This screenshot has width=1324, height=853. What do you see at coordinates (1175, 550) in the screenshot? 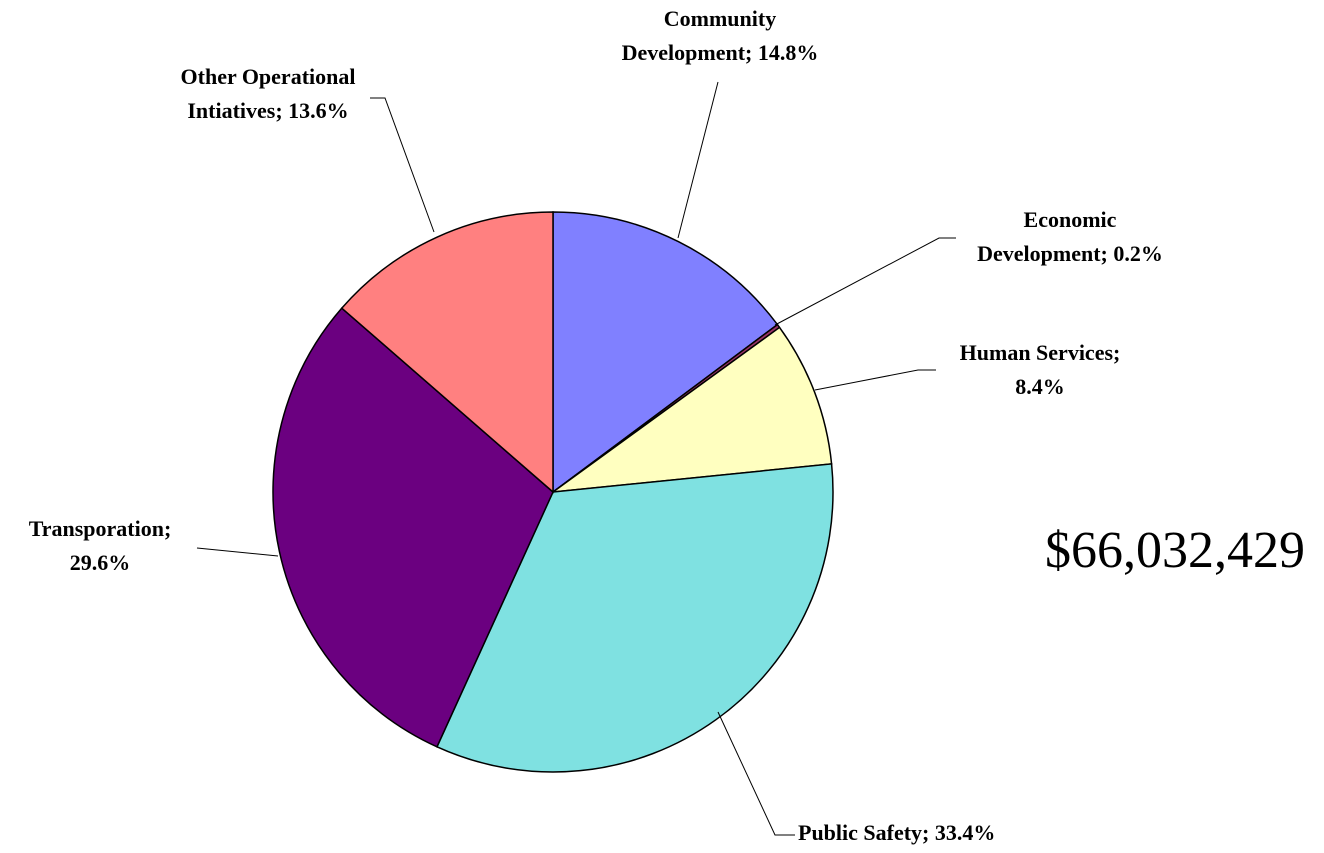
I see `total-annotation: $66,032,429` at bounding box center [1175, 550].